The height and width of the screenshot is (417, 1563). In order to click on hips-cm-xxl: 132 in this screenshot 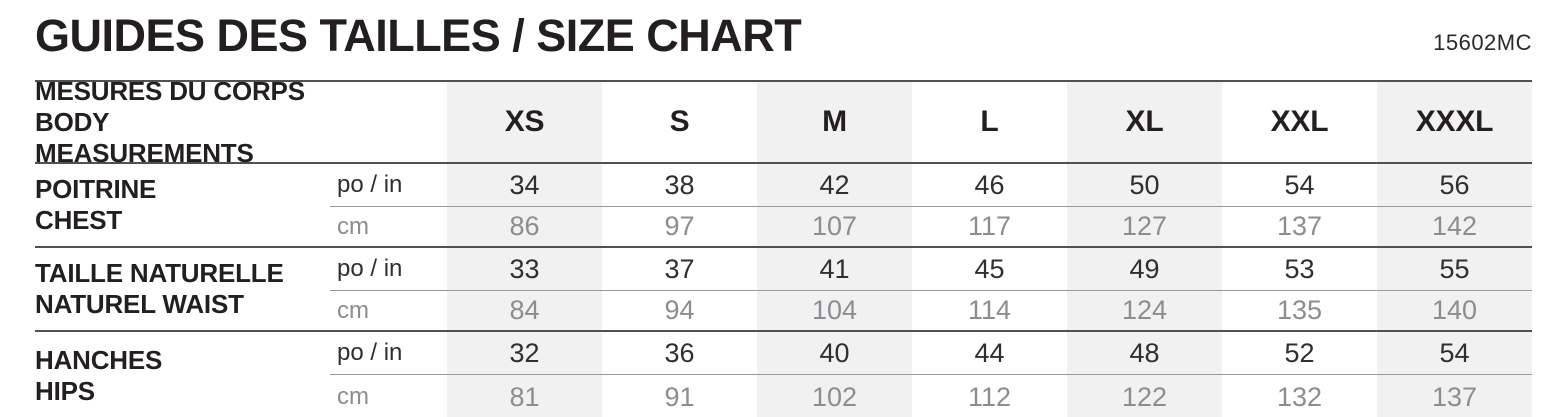, I will do `click(1299, 395)`.